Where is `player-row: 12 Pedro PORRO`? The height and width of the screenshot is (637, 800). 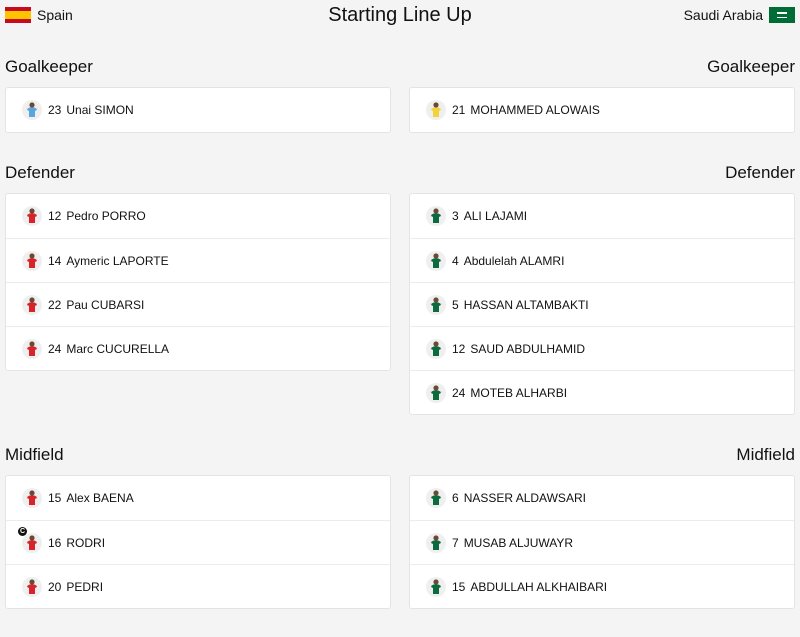 player-row: 12 Pedro PORRO is located at coordinates (198, 216).